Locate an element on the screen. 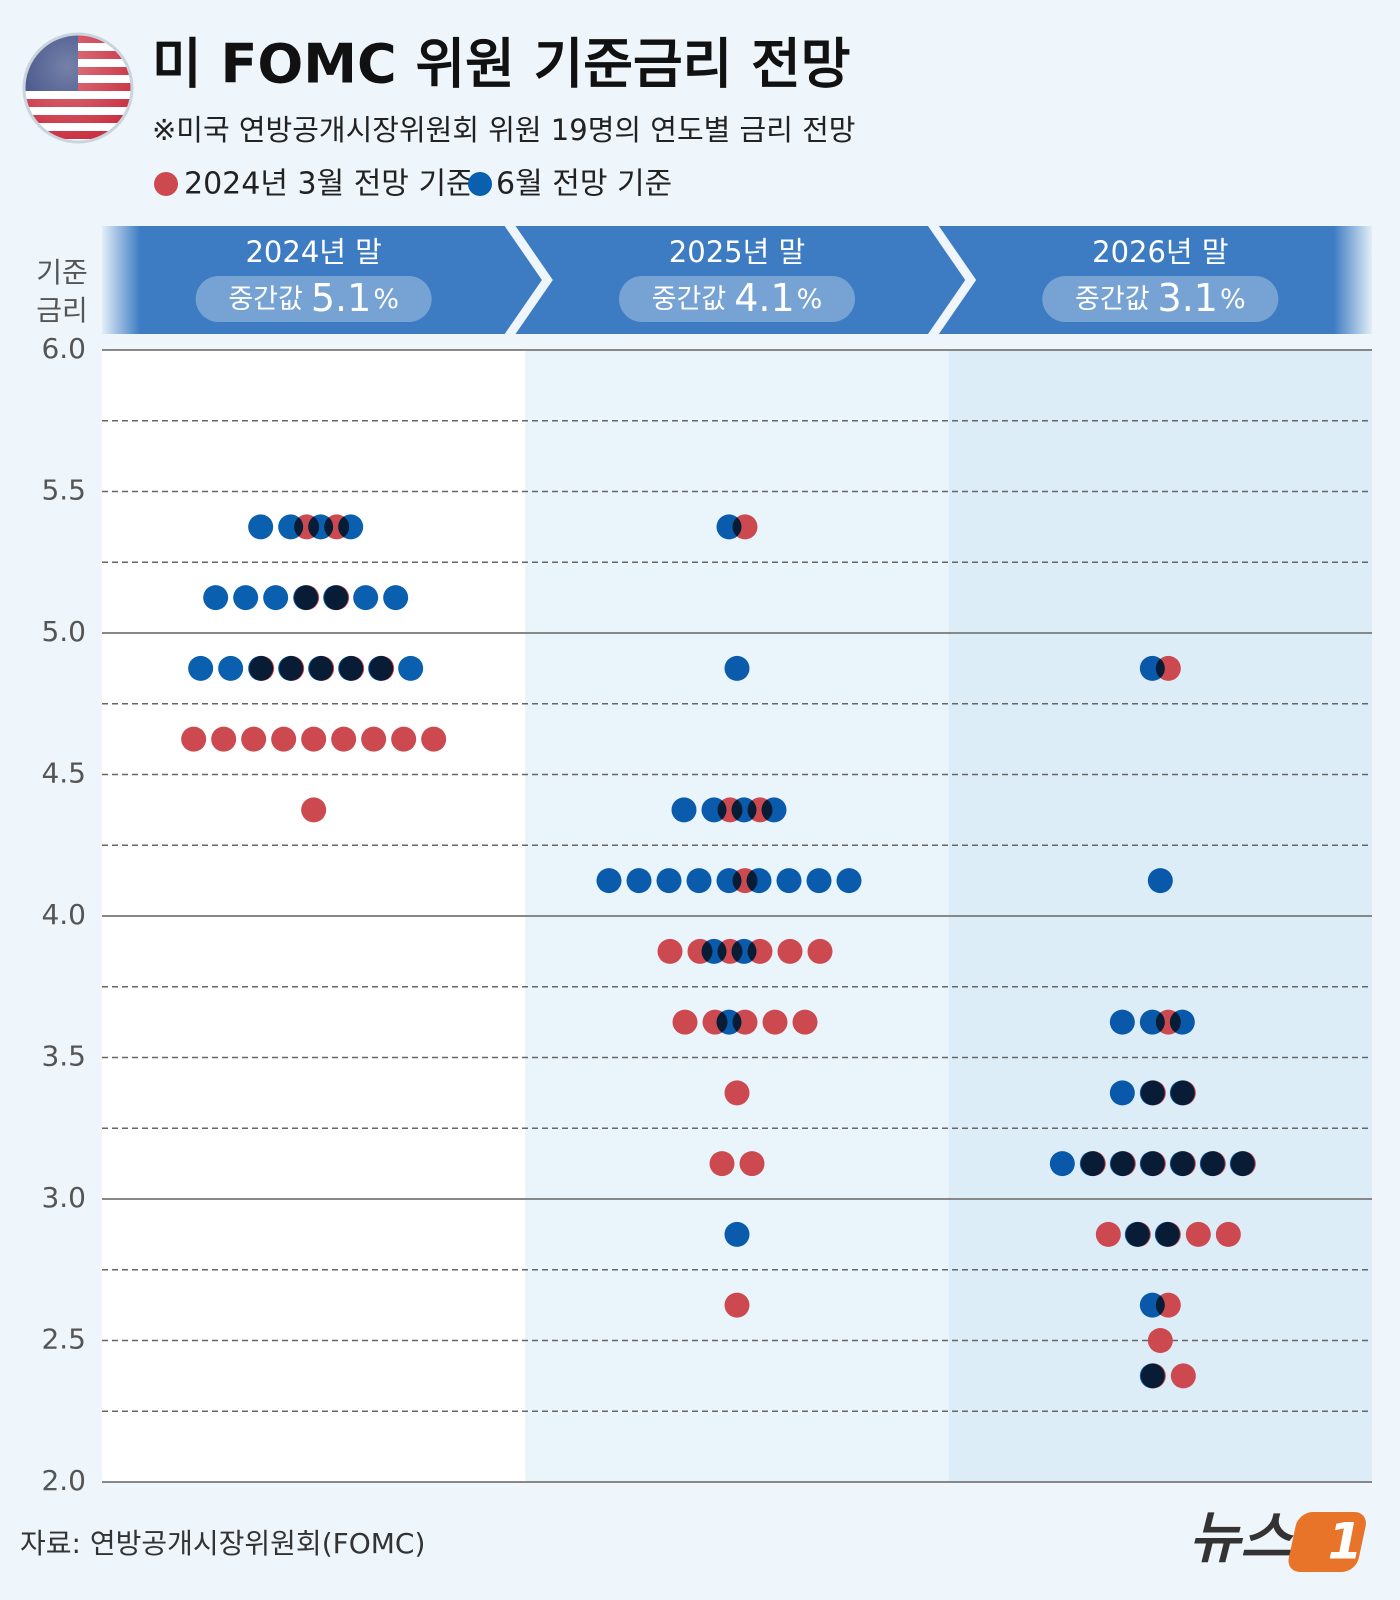 This screenshot has width=1400, height=1600. legend-swatch is located at coordinates (480, 184).